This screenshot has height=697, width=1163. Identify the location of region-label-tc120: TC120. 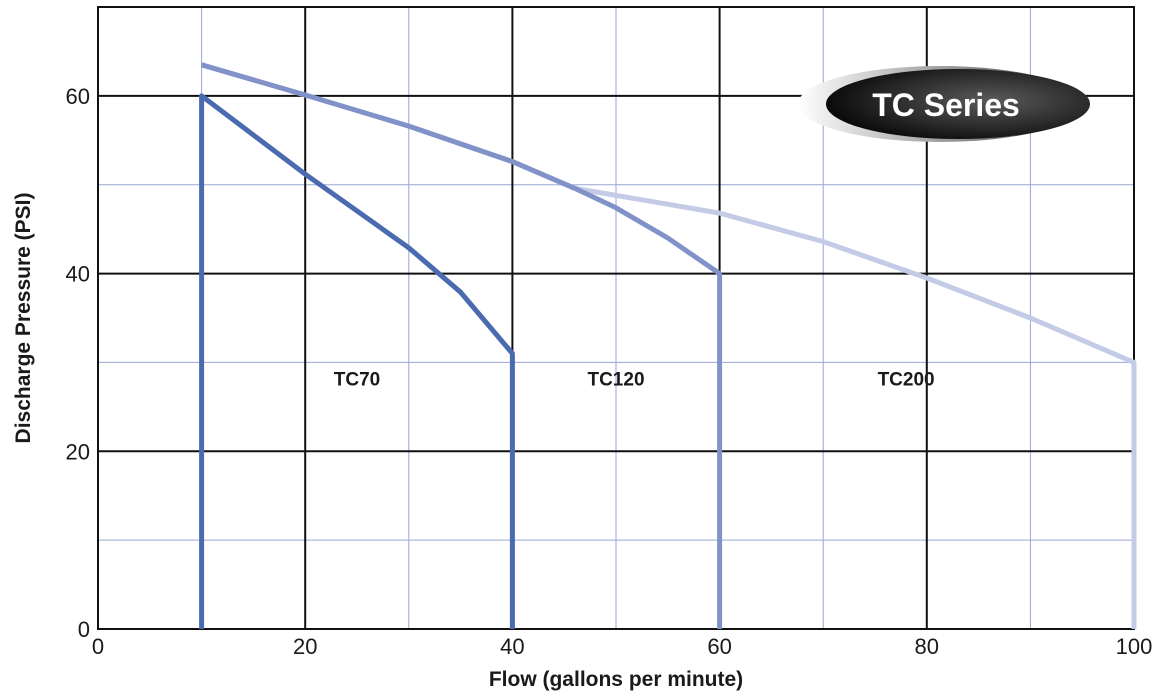
(615, 380).